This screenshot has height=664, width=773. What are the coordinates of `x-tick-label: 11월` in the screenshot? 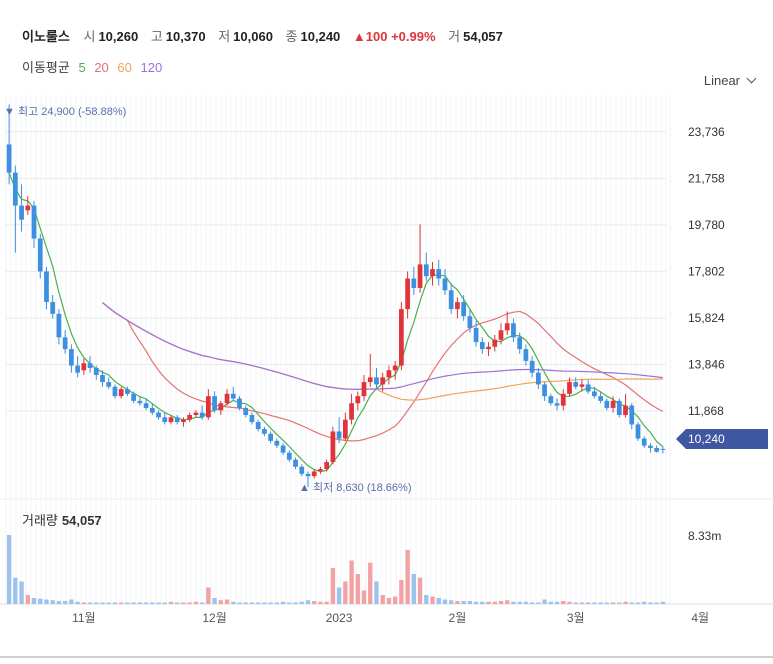 It's located at (84, 618).